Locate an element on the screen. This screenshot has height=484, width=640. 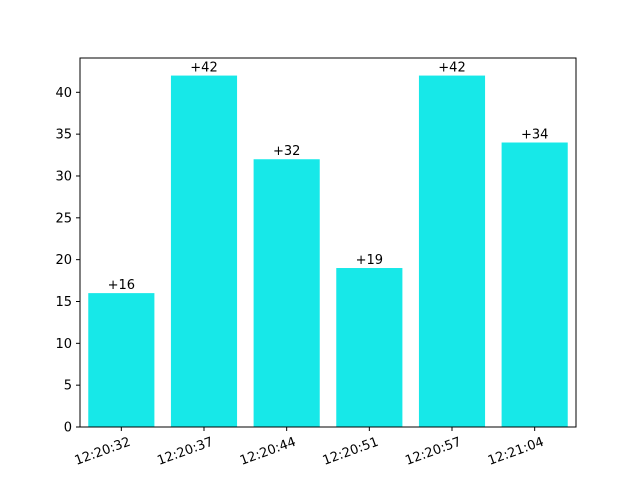
y-tick-label: 35 is located at coordinates (63, 135).